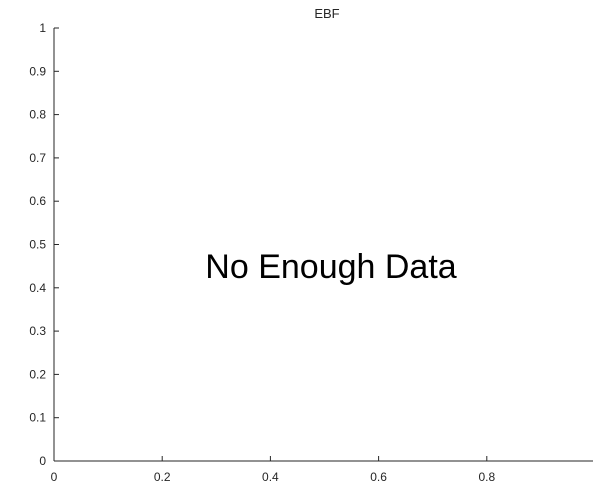 The image size is (593, 490). What do you see at coordinates (37, 245) in the screenshot?
I see `y-tick-label: 0.5` at bounding box center [37, 245].